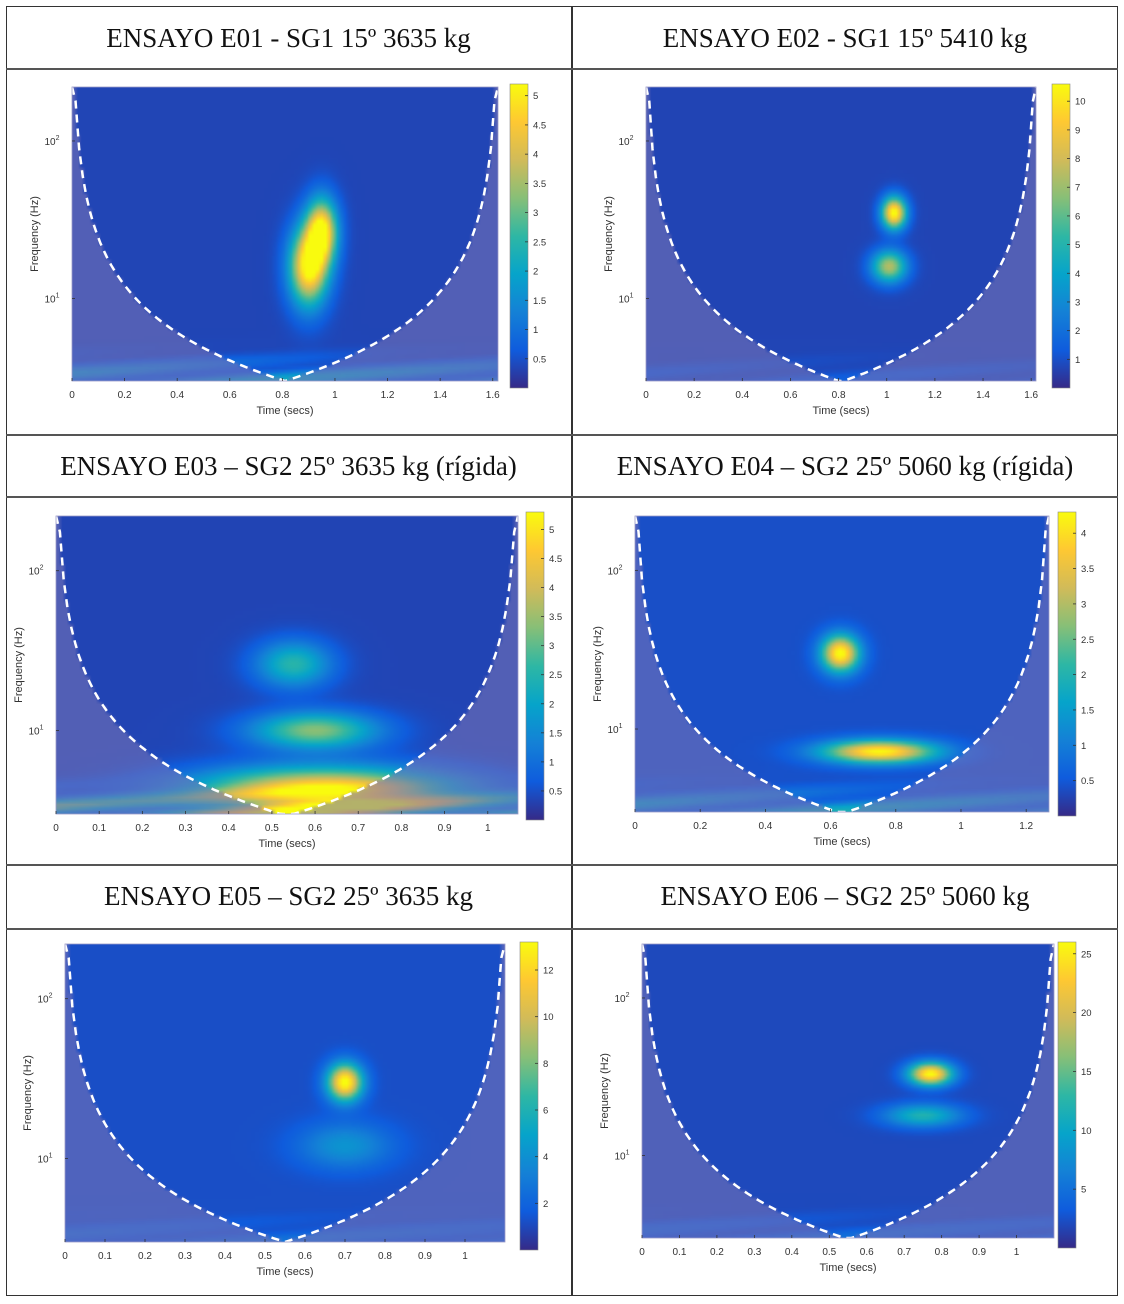 The width and height of the screenshot is (1124, 1304). What do you see at coordinates (1077, 188) in the screenshot?
I see `colorbar-tick-label: 7` at bounding box center [1077, 188].